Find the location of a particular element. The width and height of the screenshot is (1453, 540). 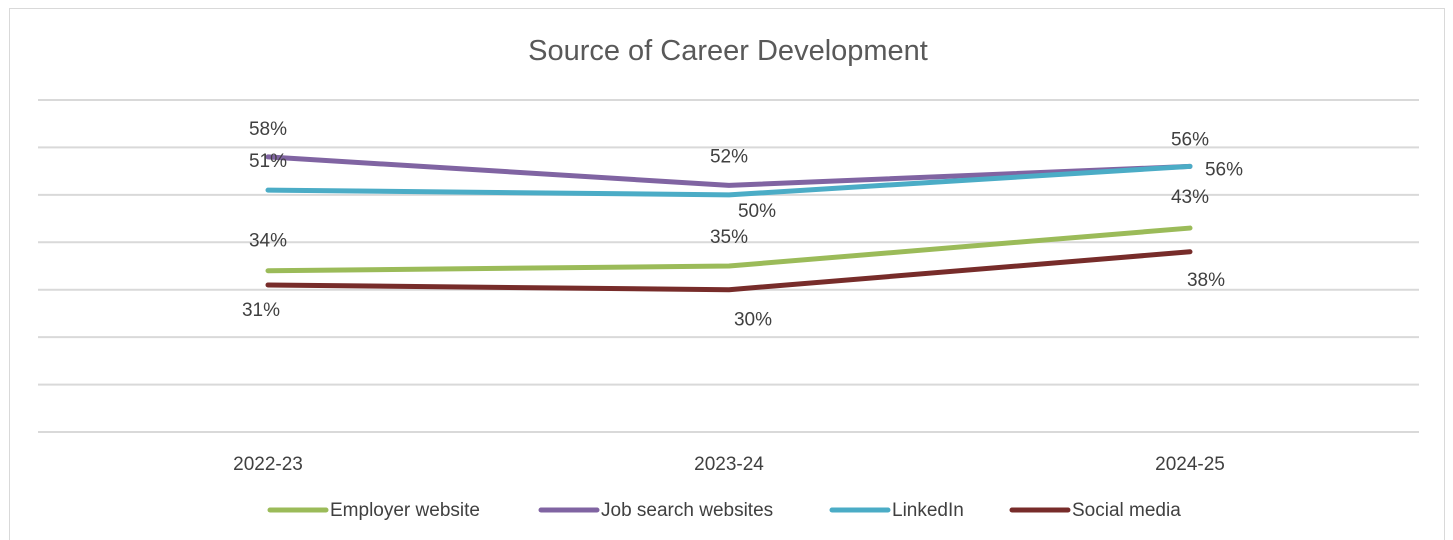

legend-item: LinkedIn is located at coordinates (898, 510).